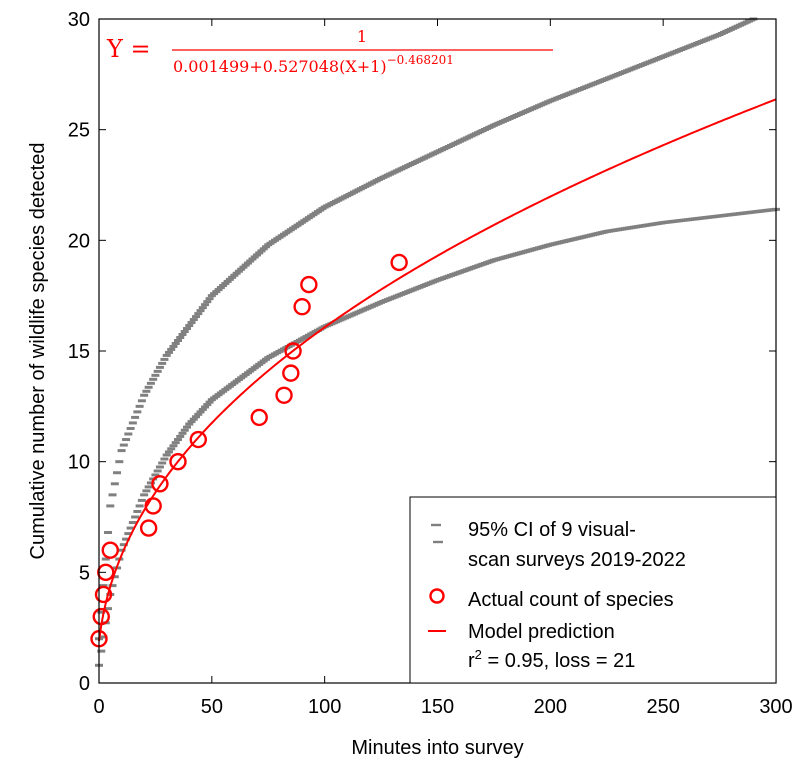  I want to click on legend-ci-label-line2: scan surveys 2019-2022, so click(577, 560).